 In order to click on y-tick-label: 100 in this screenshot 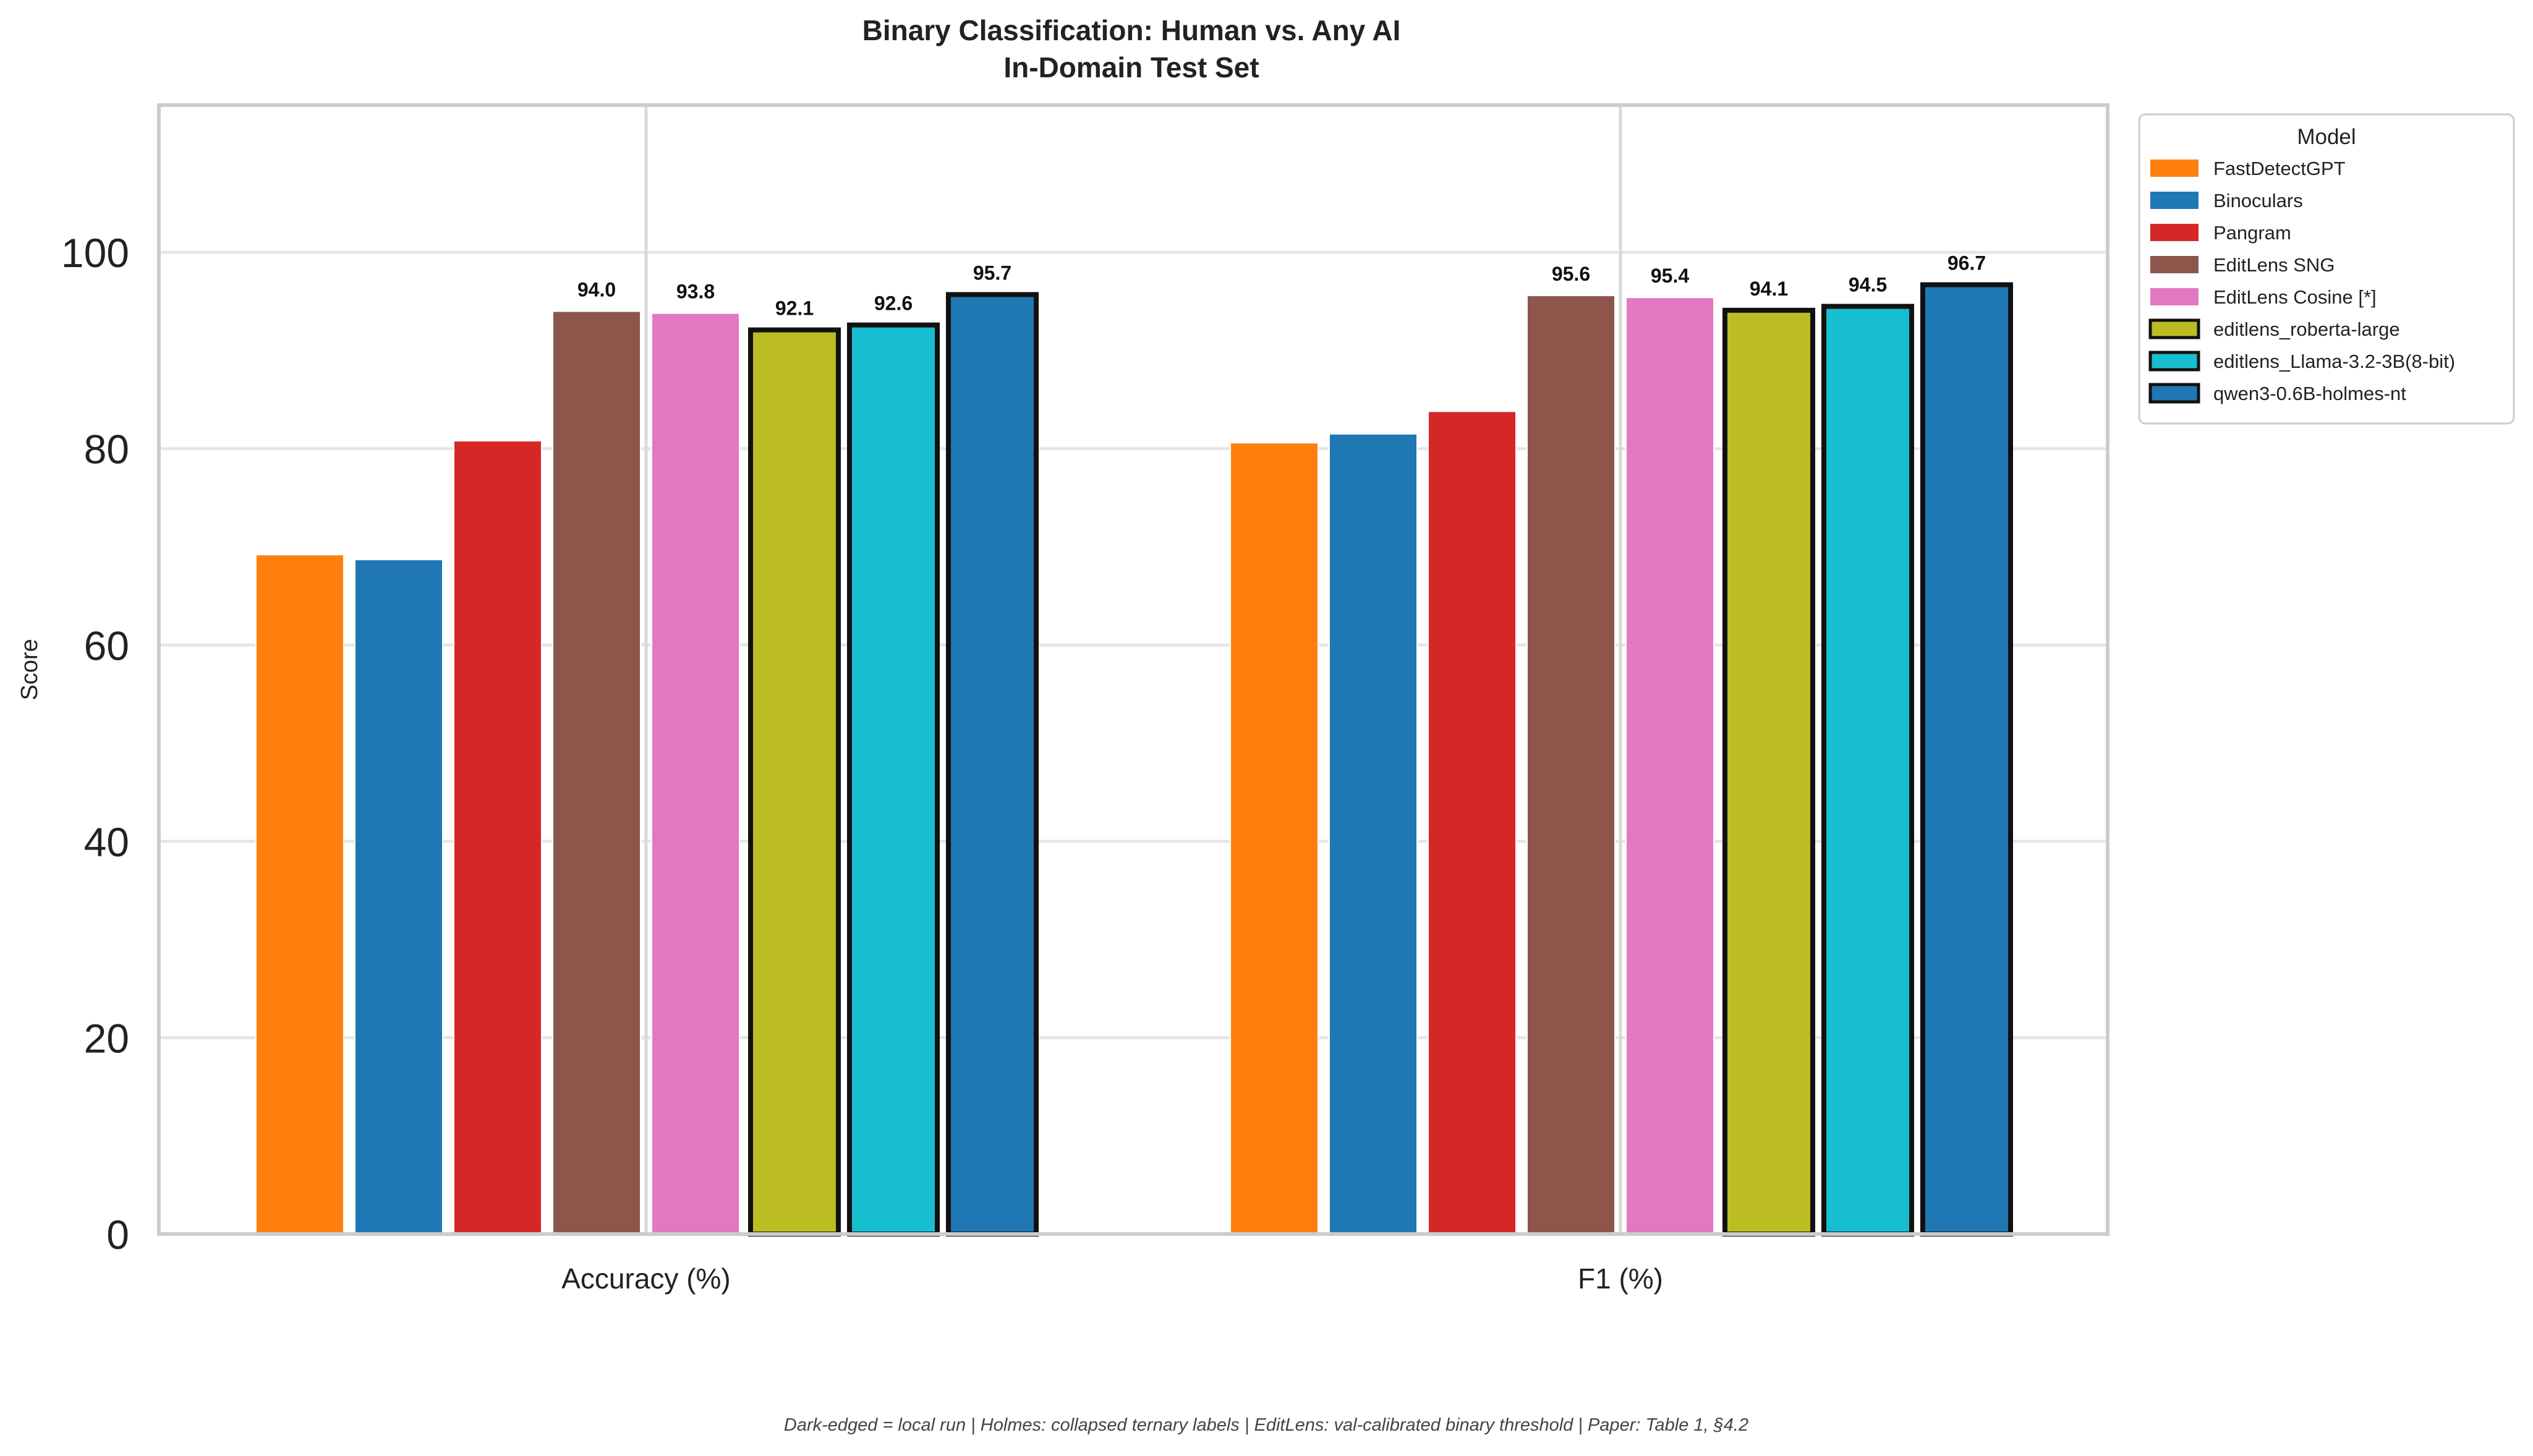, I will do `click(95, 253)`.